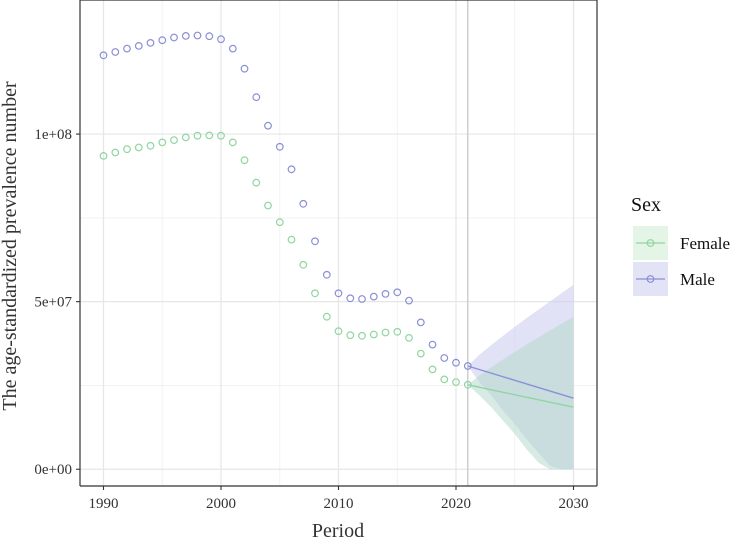  Describe the element at coordinates (339, 504) in the screenshot. I see `x-tick-label: 2010` at that location.